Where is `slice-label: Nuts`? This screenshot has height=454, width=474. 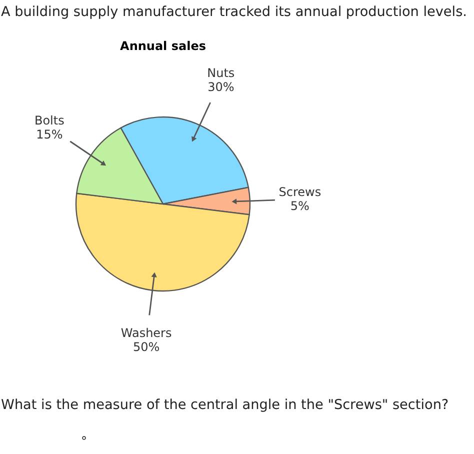
slice-label: Nuts is located at coordinates (221, 73).